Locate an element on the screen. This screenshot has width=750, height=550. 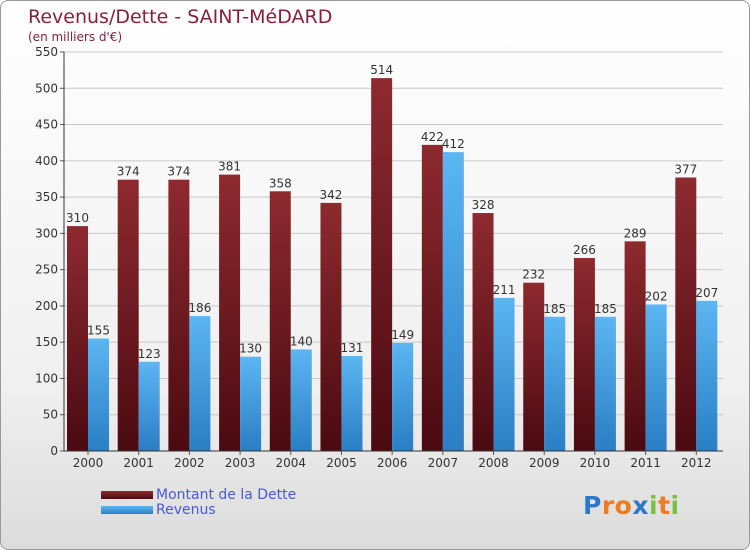
logo-letter: r is located at coordinates (608, 505).